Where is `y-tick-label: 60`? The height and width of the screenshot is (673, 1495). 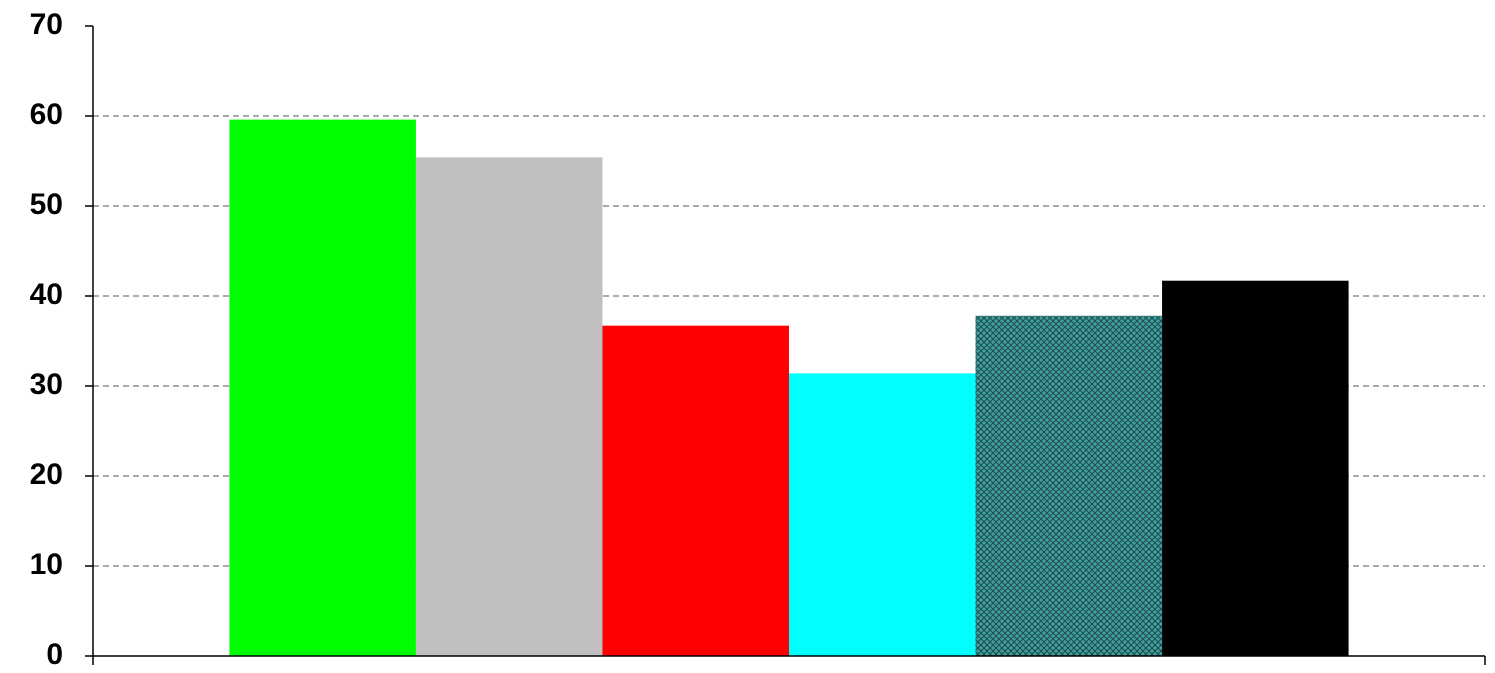
y-tick-label: 60 is located at coordinates (46, 114).